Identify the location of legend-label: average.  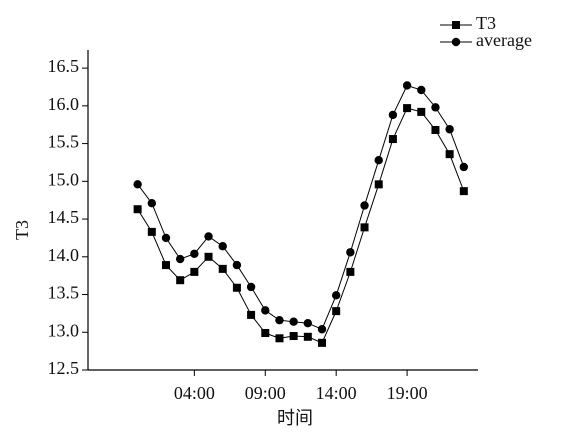
(504, 40).